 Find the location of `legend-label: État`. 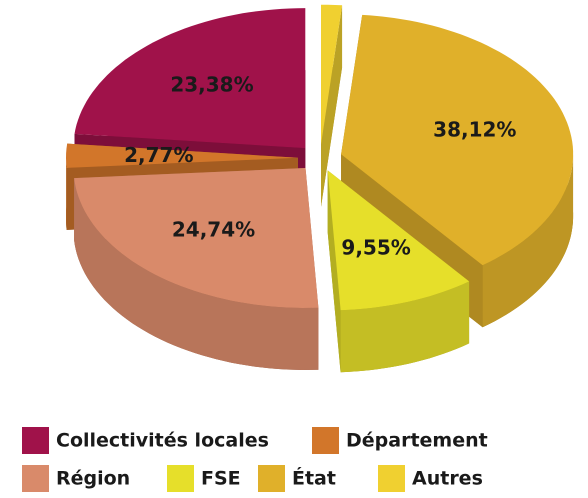

legend-label: État is located at coordinates (314, 478).